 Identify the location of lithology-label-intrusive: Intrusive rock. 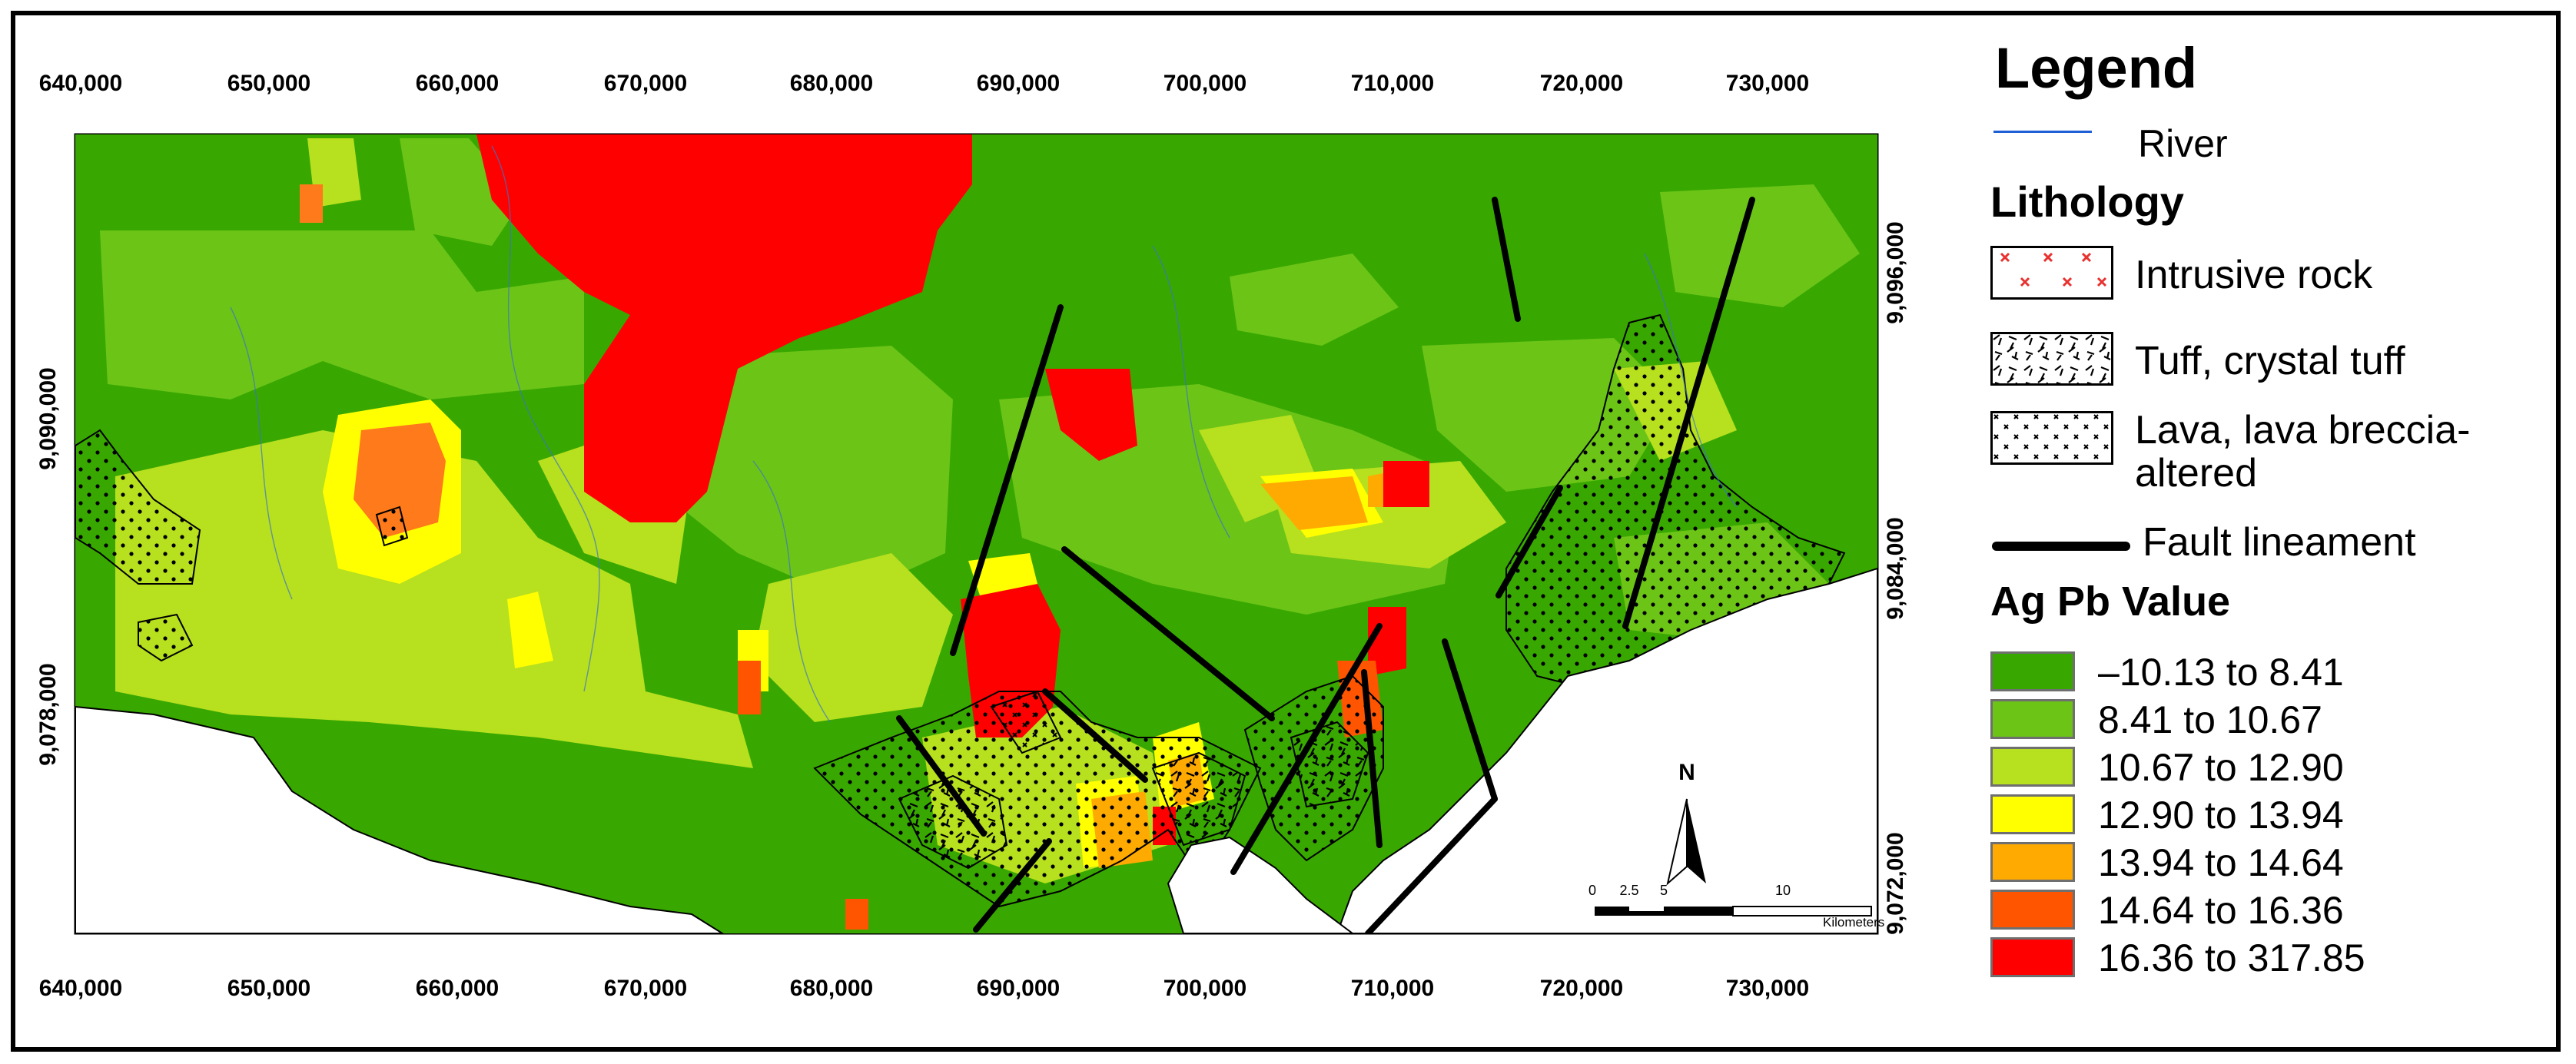
(2254, 275).